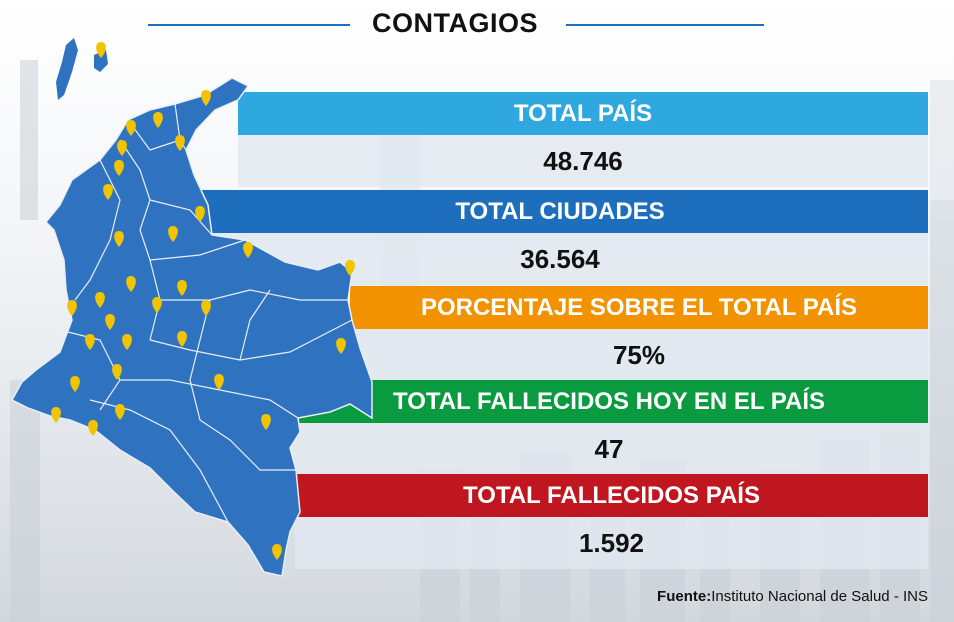 The image size is (954, 622). What do you see at coordinates (639, 355) in the screenshot?
I see `stat-value-porcentaje: 75%` at bounding box center [639, 355].